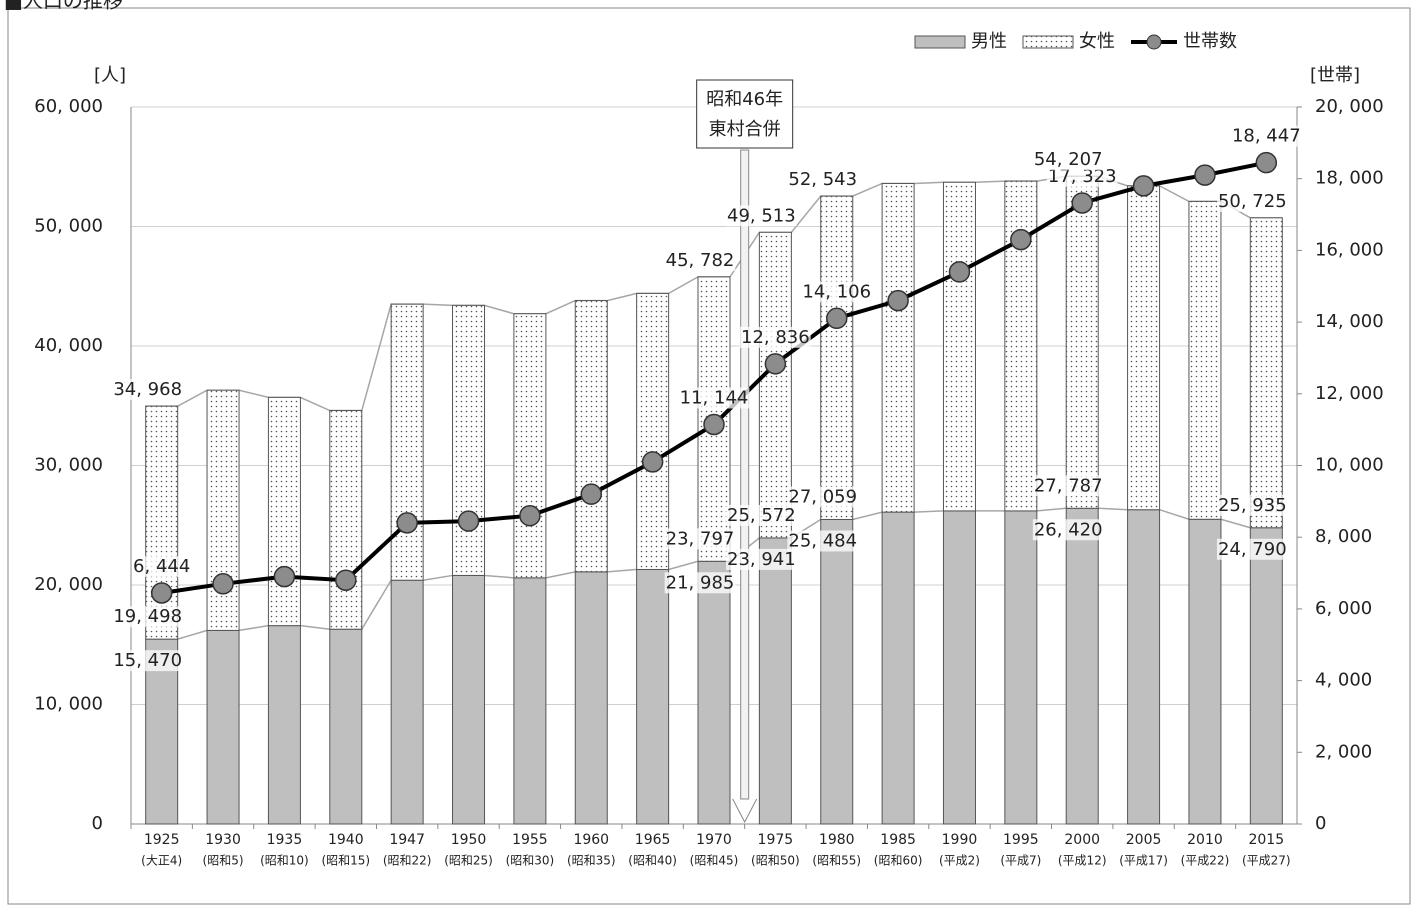  Describe the element at coordinates (530, 861) in the screenshot. I see `x-tick-sublabel: (昭和30)` at that location.